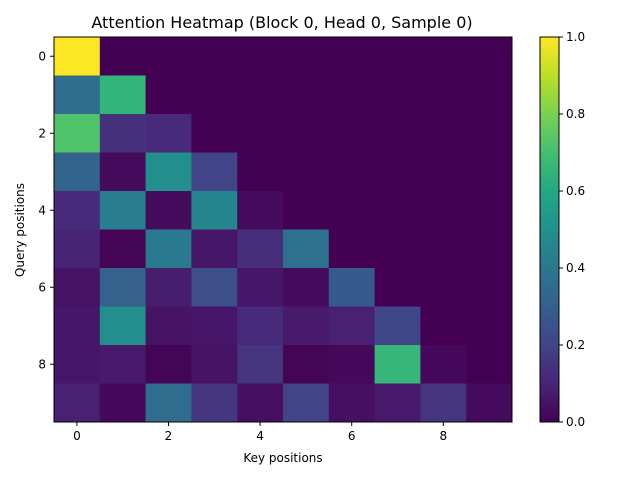 This screenshot has height=484, width=640. I want to click on y-axis-label: Query positions, so click(20, 230).